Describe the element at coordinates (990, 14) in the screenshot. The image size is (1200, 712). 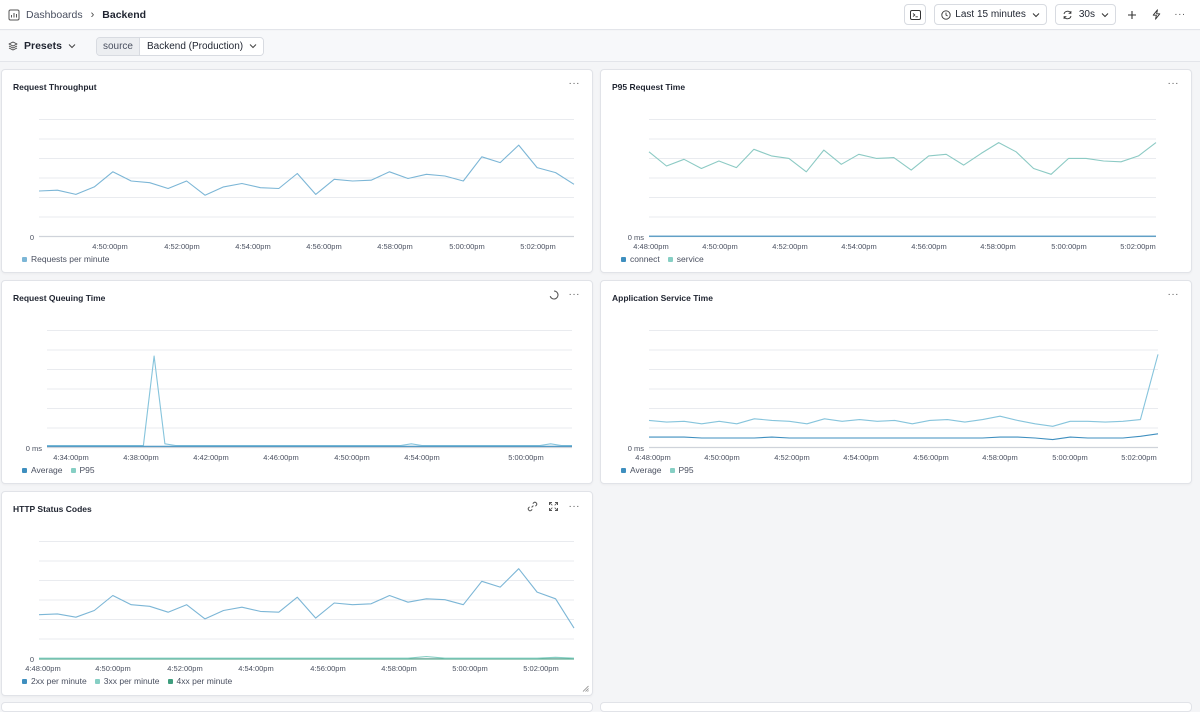
I see `time-range-select: Last 15 minutes` at that location.